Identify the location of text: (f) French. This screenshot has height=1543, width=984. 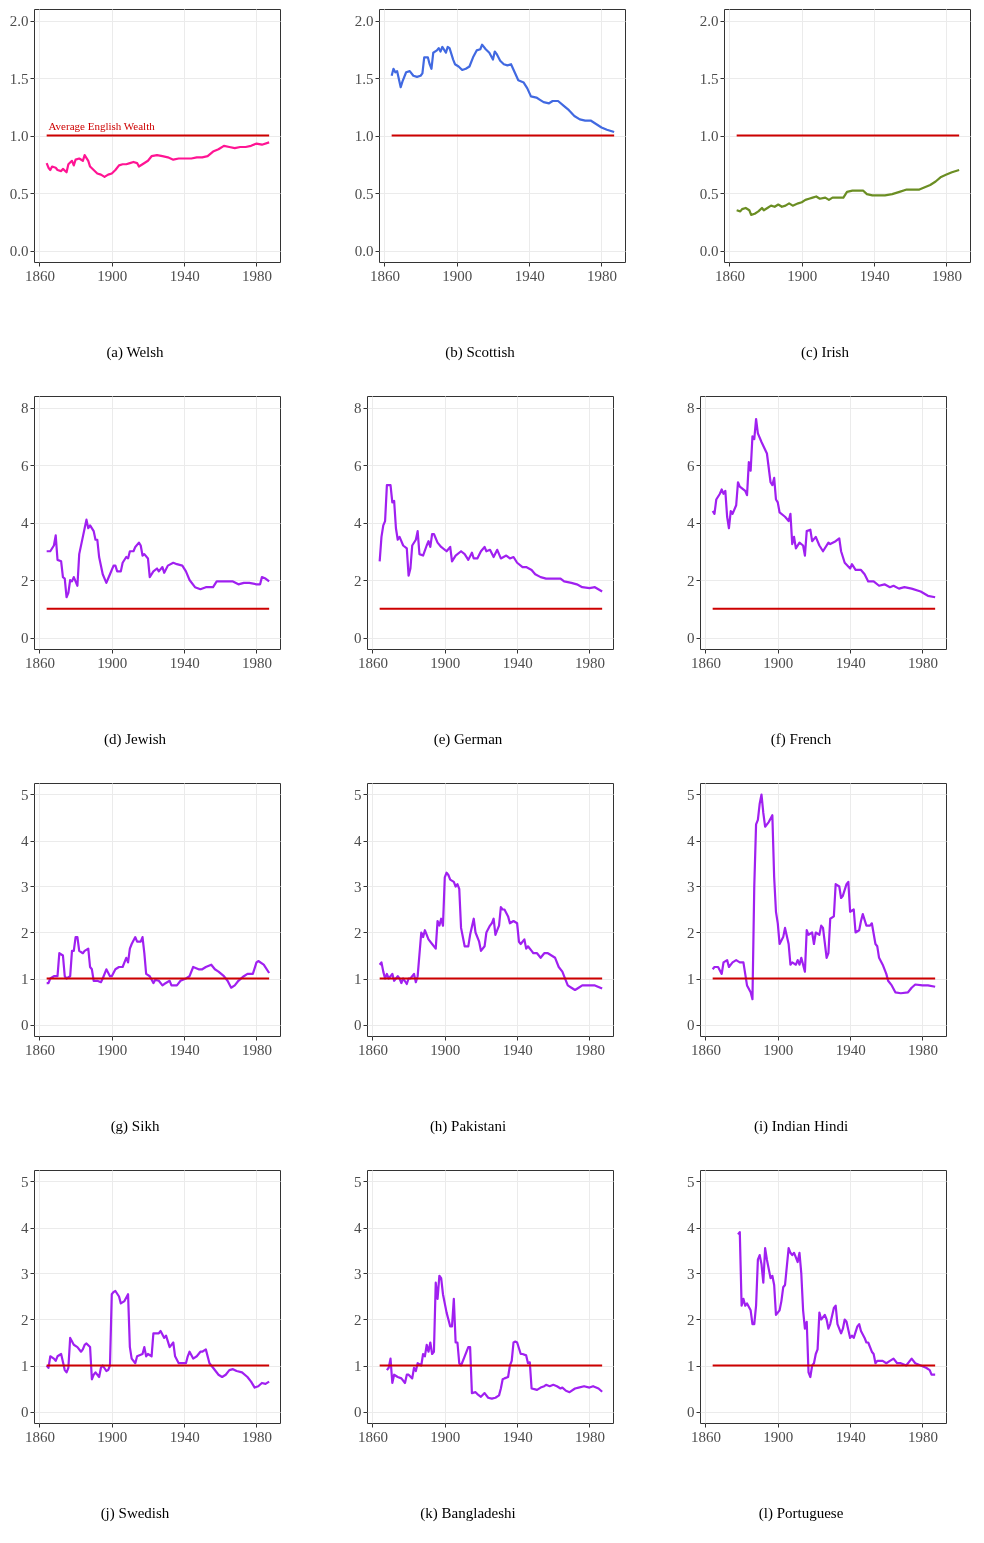
(801, 739).